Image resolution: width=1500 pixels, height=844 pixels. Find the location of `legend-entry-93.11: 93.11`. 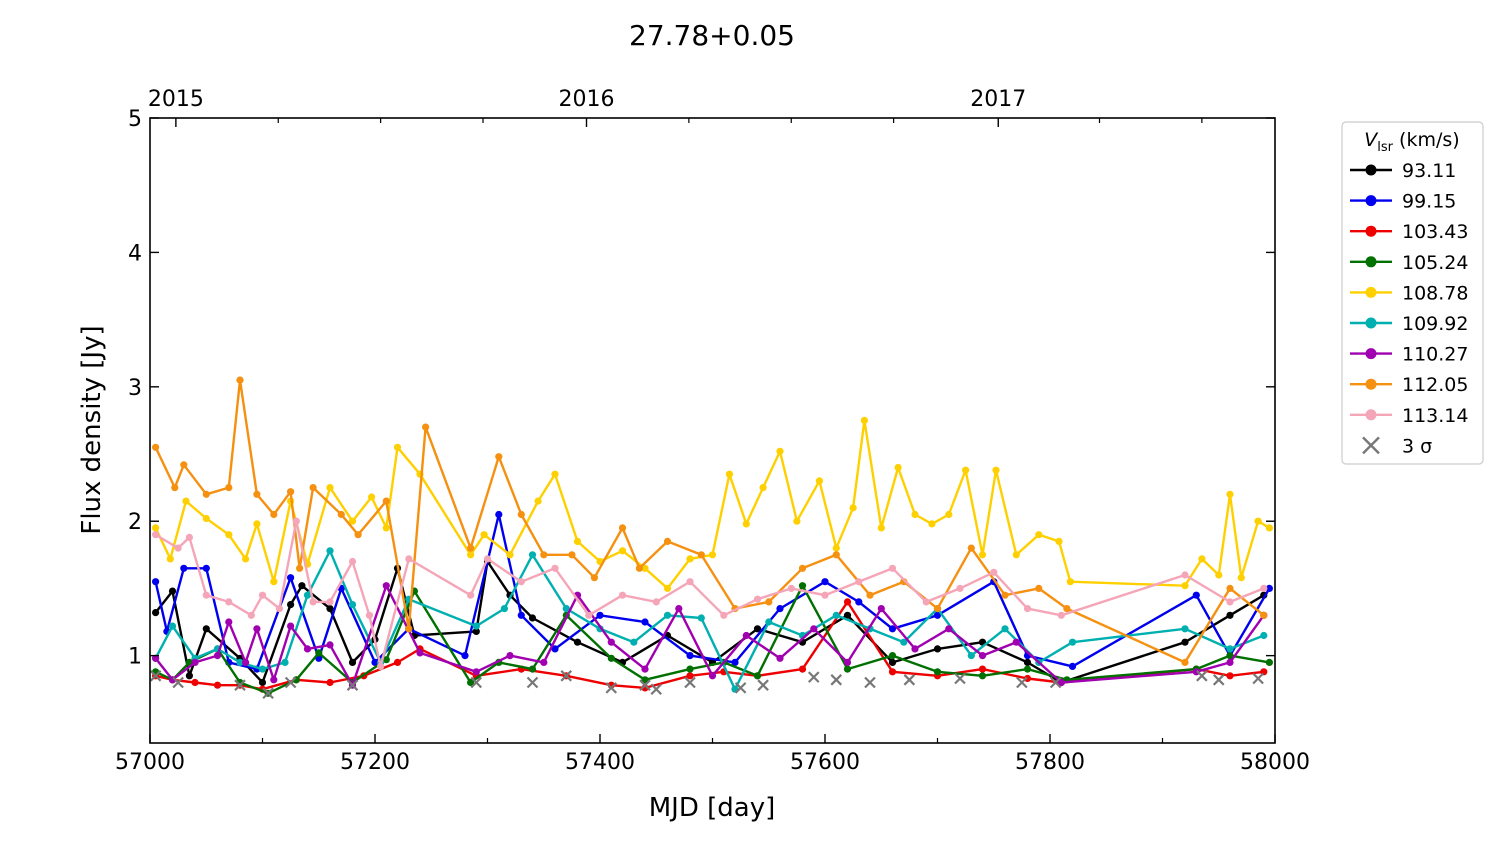

legend-entry-93.11: 93.11 is located at coordinates (1403, 171).